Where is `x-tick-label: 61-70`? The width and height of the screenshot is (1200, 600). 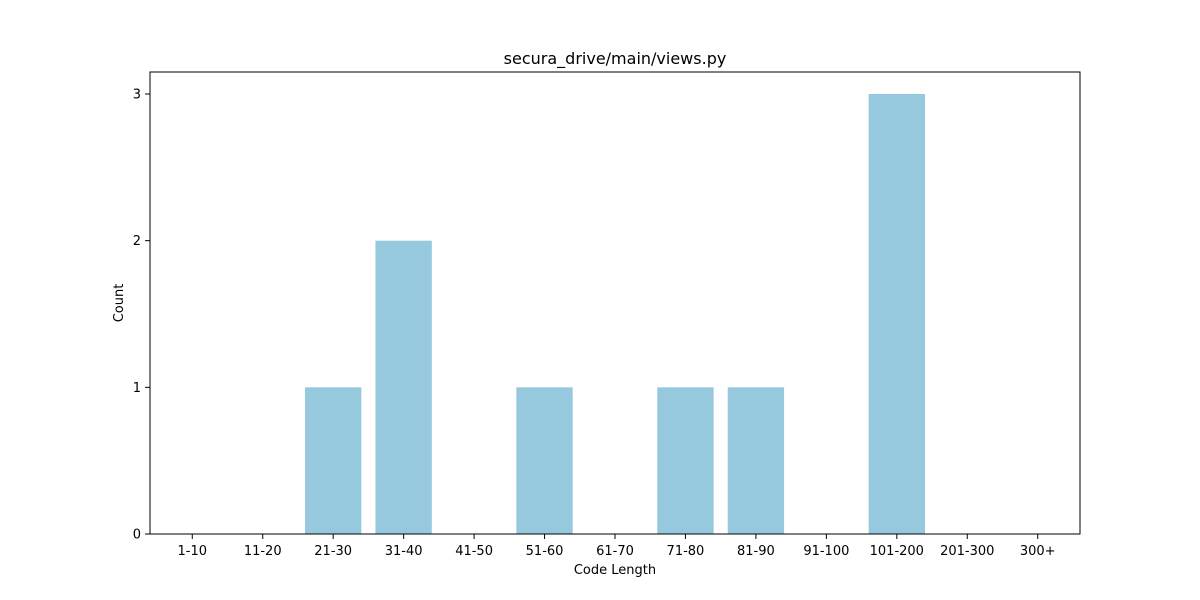 x-tick-label: 61-70 is located at coordinates (615, 551).